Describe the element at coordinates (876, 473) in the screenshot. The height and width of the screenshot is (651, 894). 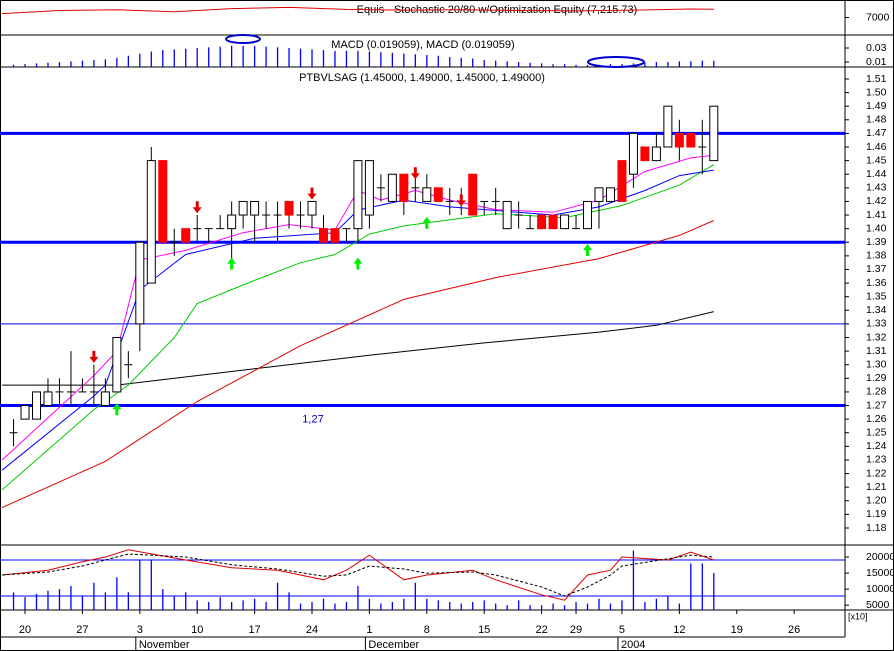
I see `y-tick-label: 1.22` at that location.